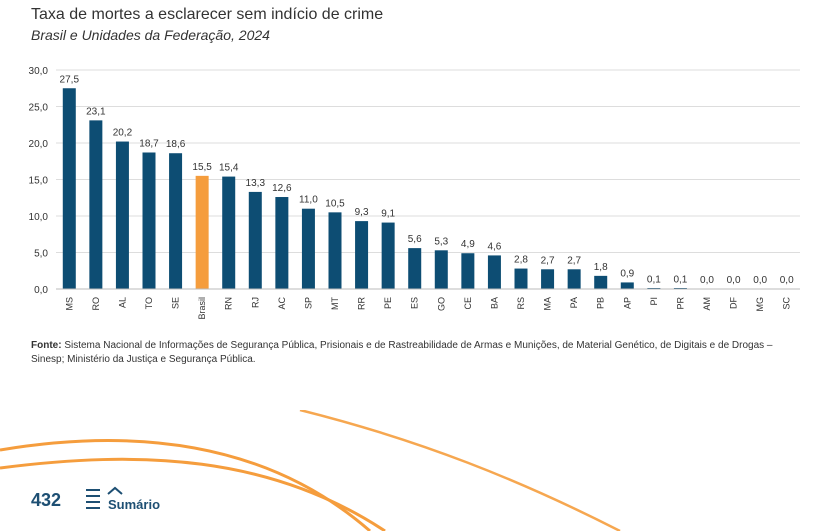  What do you see at coordinates (39, 71) in the screenshot?
I see `y-tick-label: 30,0` at bounding box center [39, 71].